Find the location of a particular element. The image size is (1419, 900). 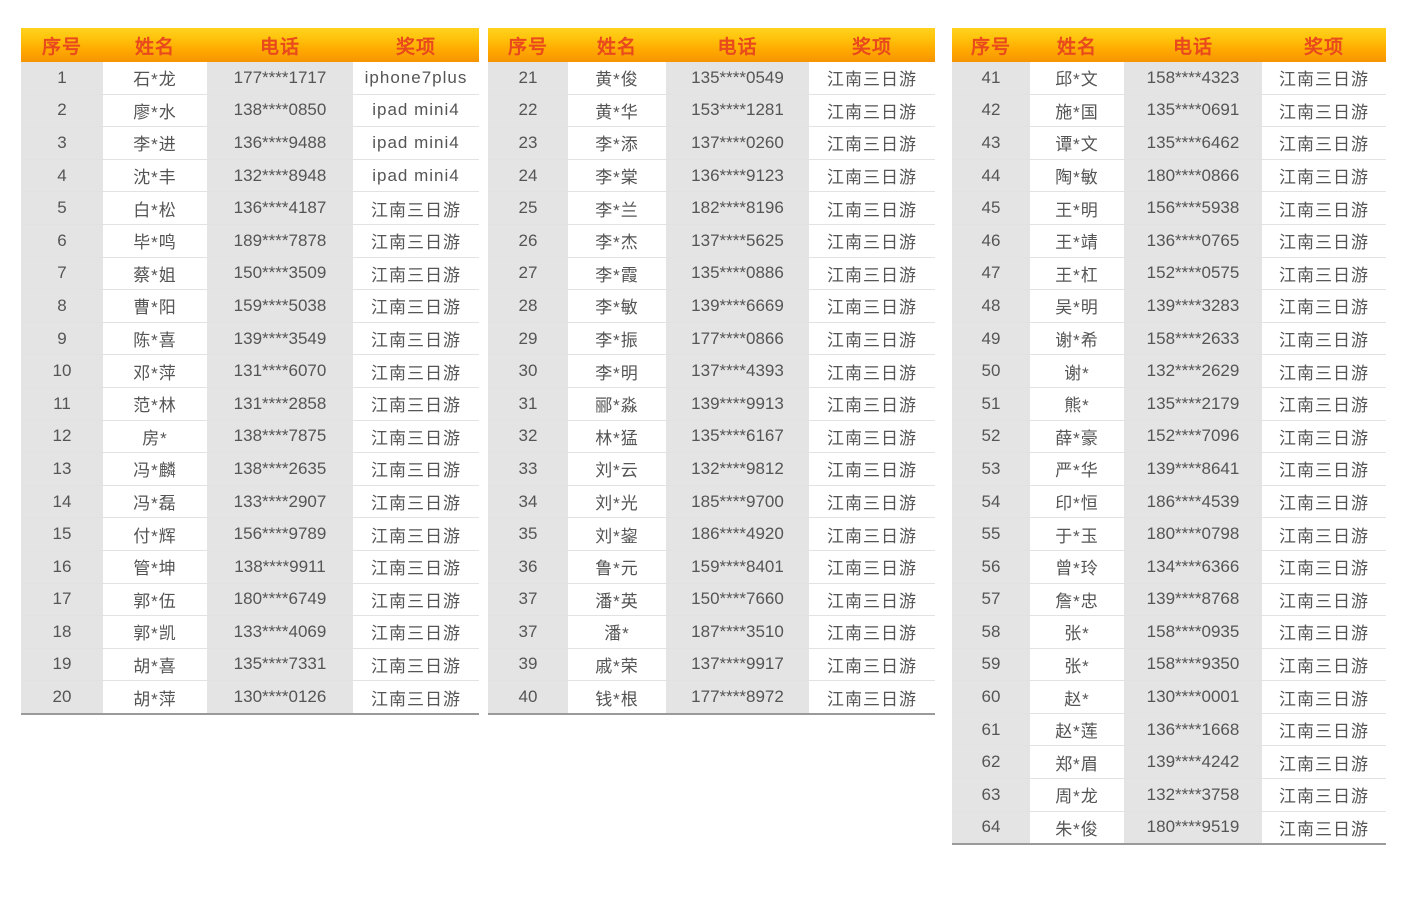

cell-phone: 139****8641 is located at coordinates (1193, 469).